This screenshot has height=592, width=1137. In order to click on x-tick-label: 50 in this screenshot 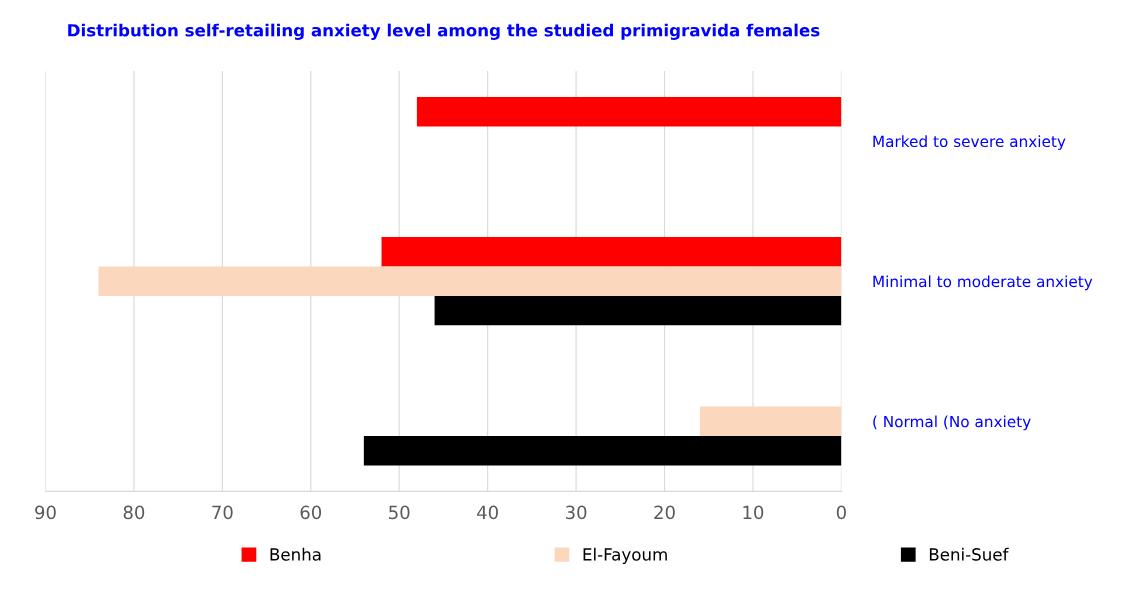, I will do `click(399, 512)`.